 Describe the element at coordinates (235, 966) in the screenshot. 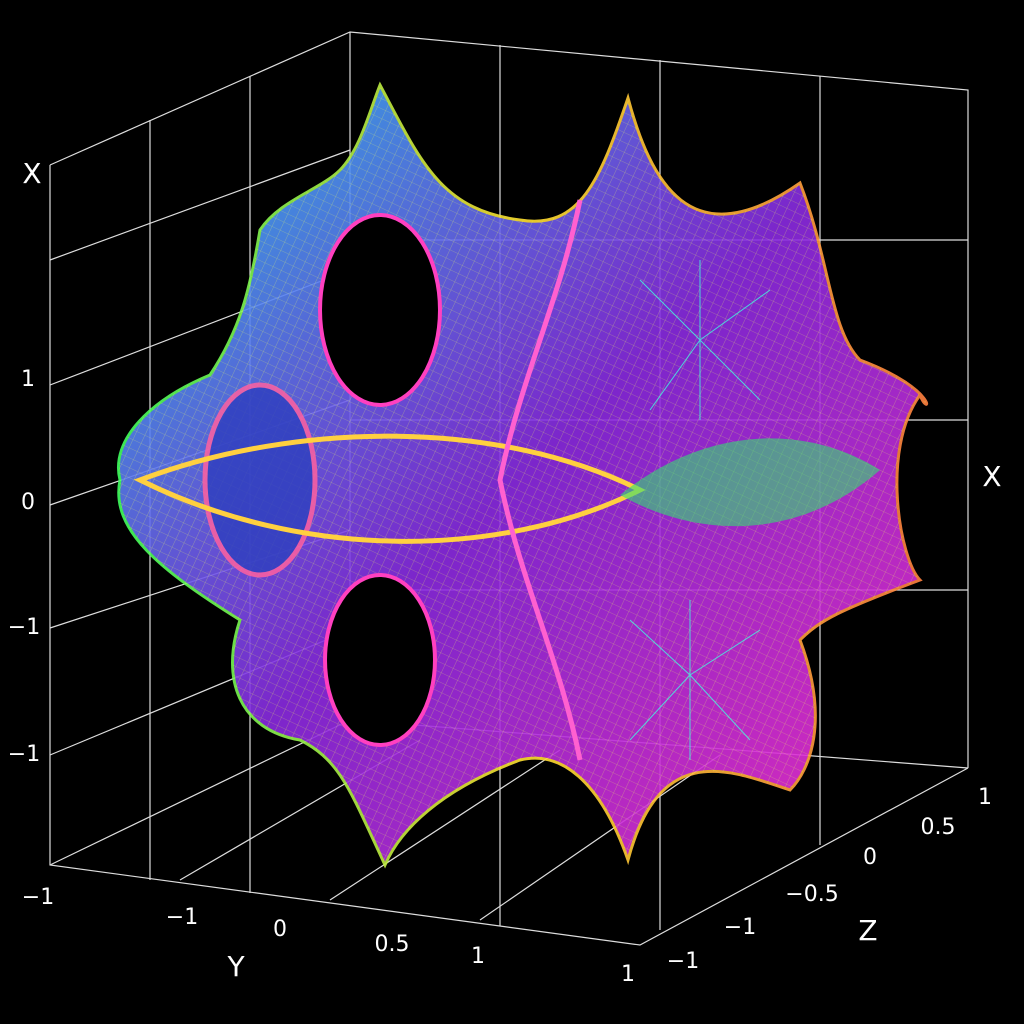

I see `axis-label: Y` at that location.